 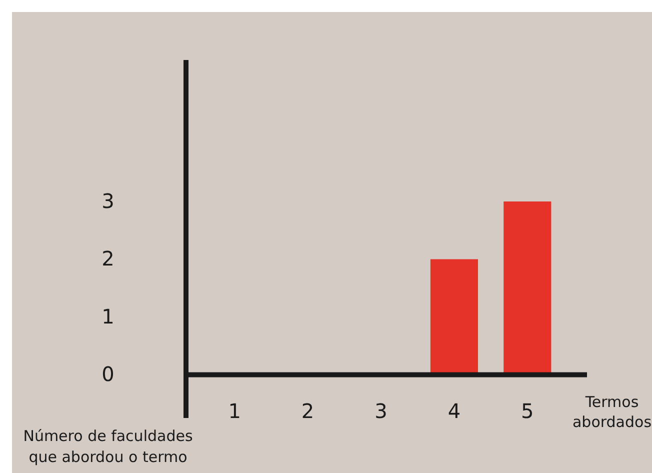 What do you see at coordinates (108, 446) in the screenshot?
I see `y-axis-title: Número de faculdades que abordou o termo` at bounding box center [108, 446].